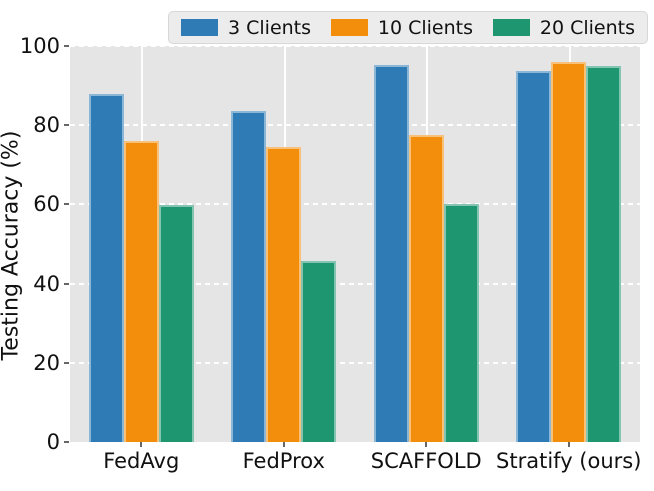 Image resolution: width=654 pixels, height=491 pixels. Describe the element at coordinates (587, 27) in the screenshot. I see `legend-label: 20 Clients` at that location.